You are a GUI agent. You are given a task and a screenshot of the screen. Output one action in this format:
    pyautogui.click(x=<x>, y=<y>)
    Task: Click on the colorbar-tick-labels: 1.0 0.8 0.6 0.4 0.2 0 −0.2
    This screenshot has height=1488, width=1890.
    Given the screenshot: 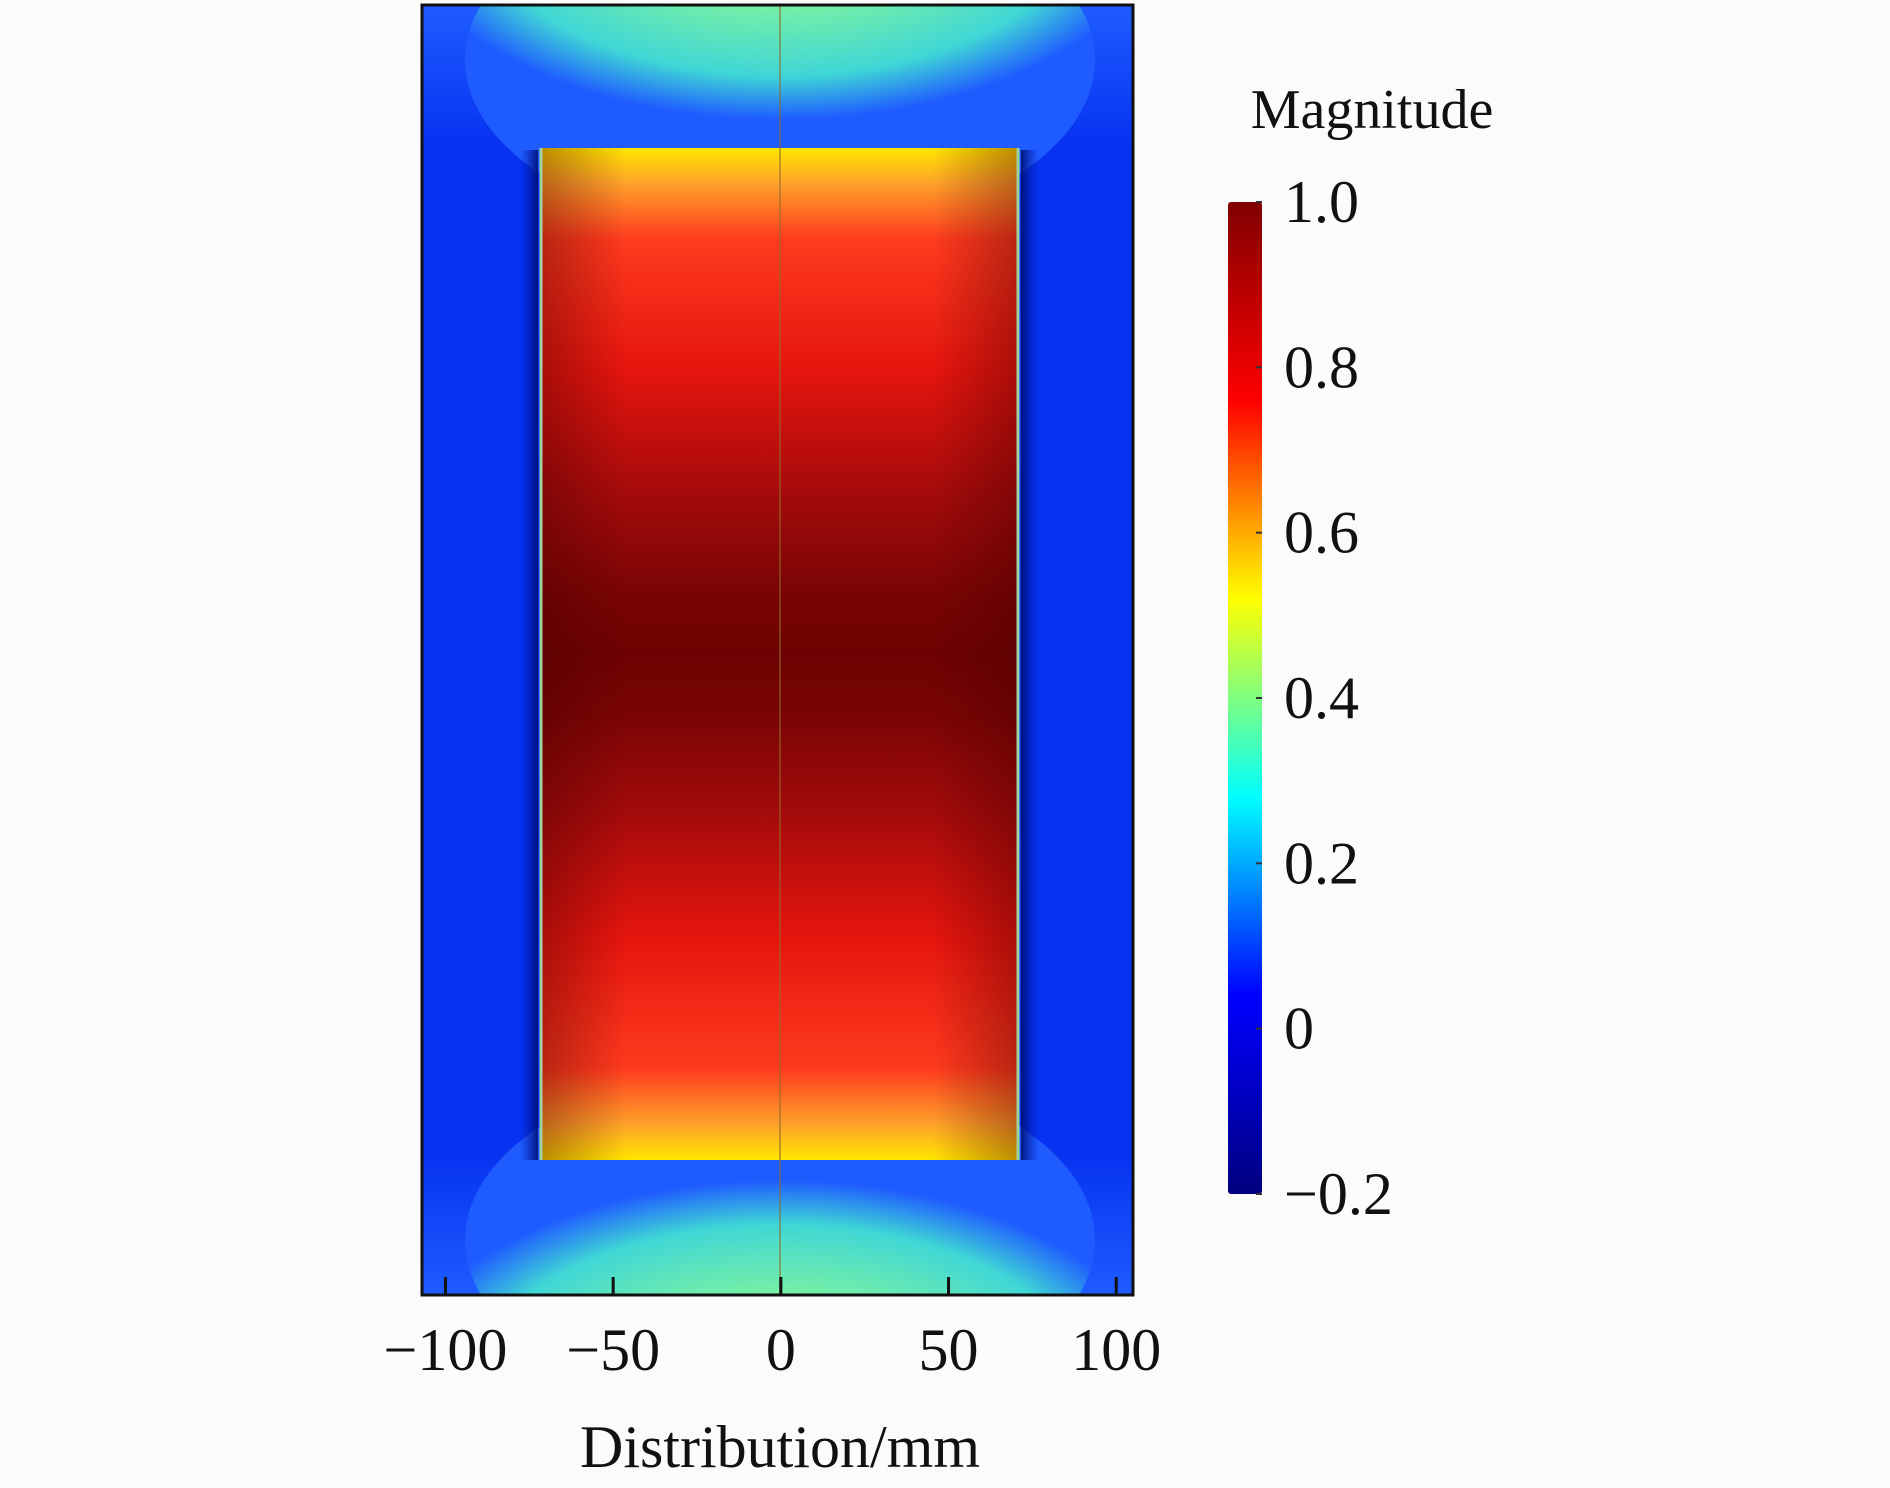 What is the action you would take?
    pyautogui.click(x=1338, y=698)
    